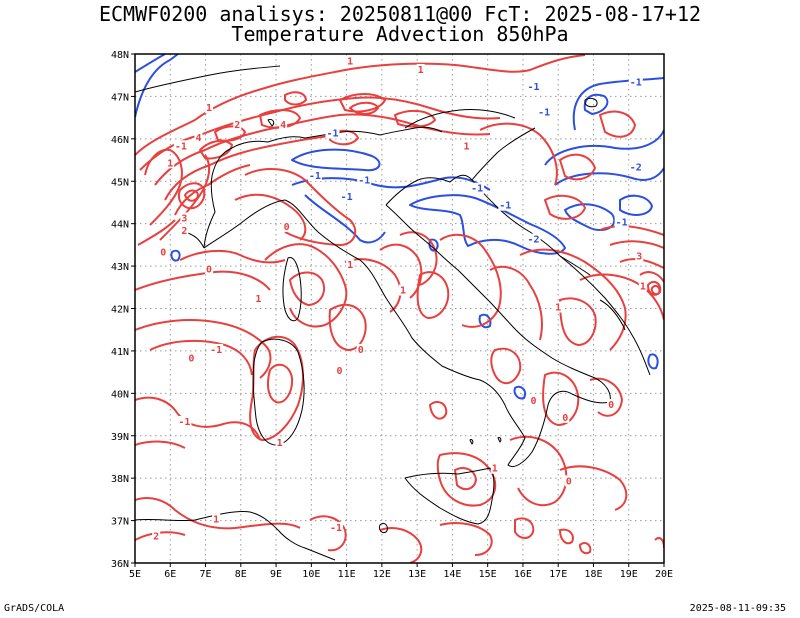 The width and height of the screenshot is (800, 618). I want to click on y-tick-label: 44N, so click(120, 225).